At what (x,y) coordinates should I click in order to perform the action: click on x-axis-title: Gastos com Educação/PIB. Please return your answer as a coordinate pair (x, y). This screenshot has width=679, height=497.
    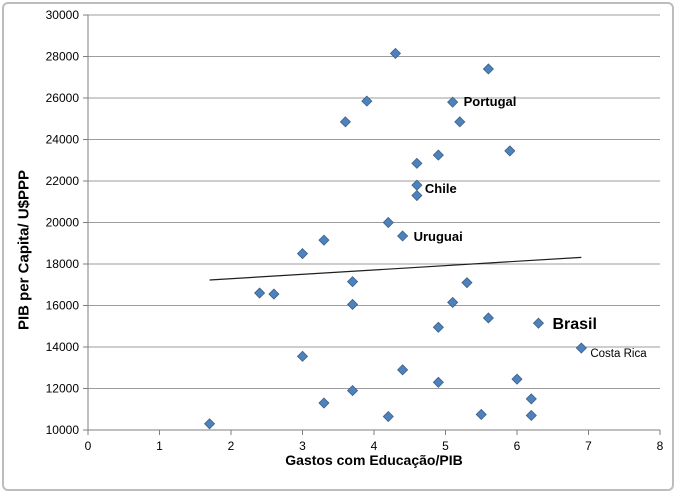
    Looking at the image, I should click on (374, 460).